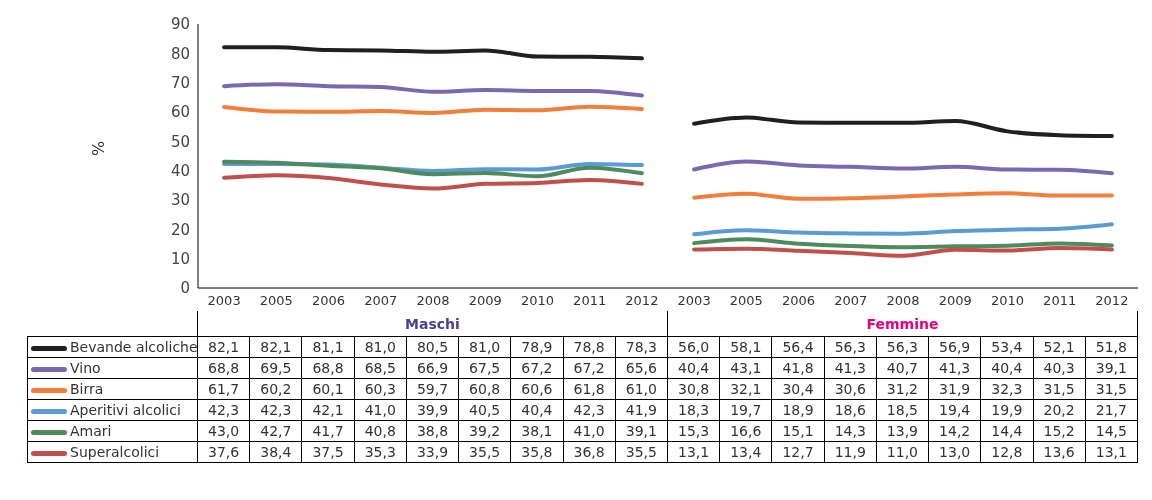 The height and width of the screenshot is (500, 1152). Describe the element at coordinates (276, 389) in the screenshot. I see `data-label: 60,2` at that location.